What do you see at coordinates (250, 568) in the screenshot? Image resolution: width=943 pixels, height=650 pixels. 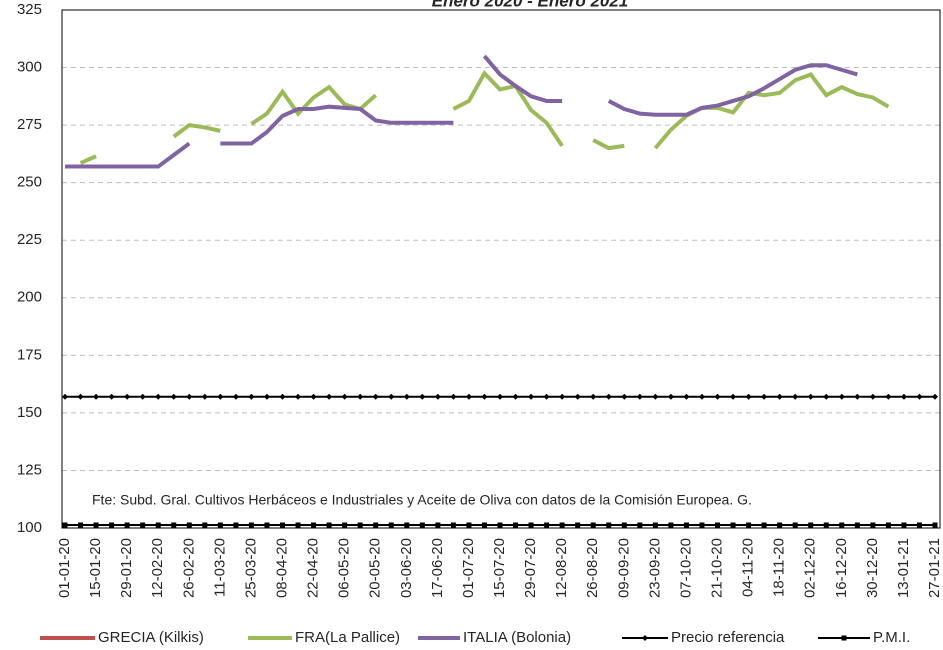 I see `x-tick-label: 25-03-20` at bounding box center [250, 568].